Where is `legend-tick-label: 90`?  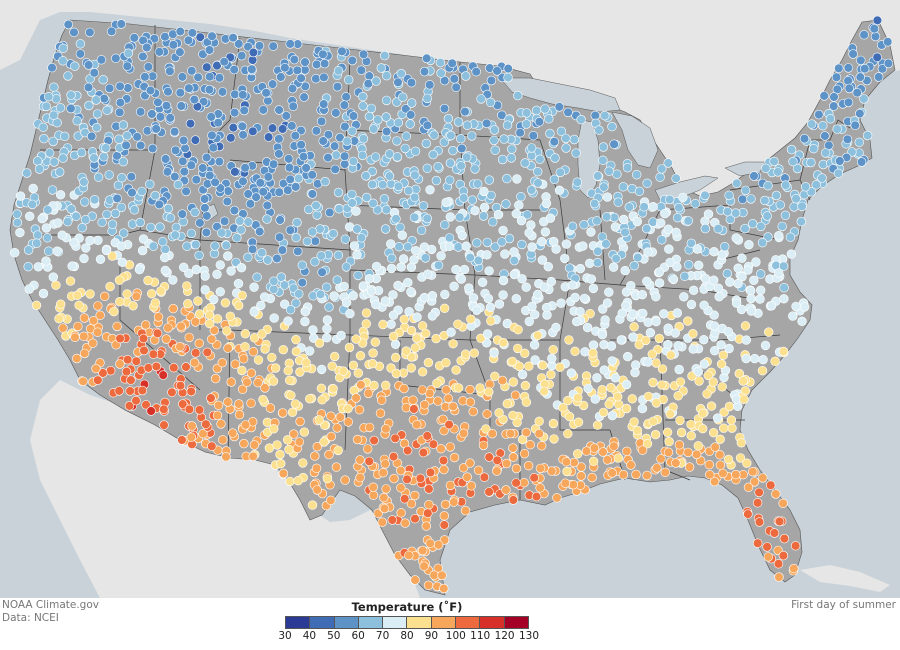
legend-tick-label: 90 is located at coordinates (431, 636).